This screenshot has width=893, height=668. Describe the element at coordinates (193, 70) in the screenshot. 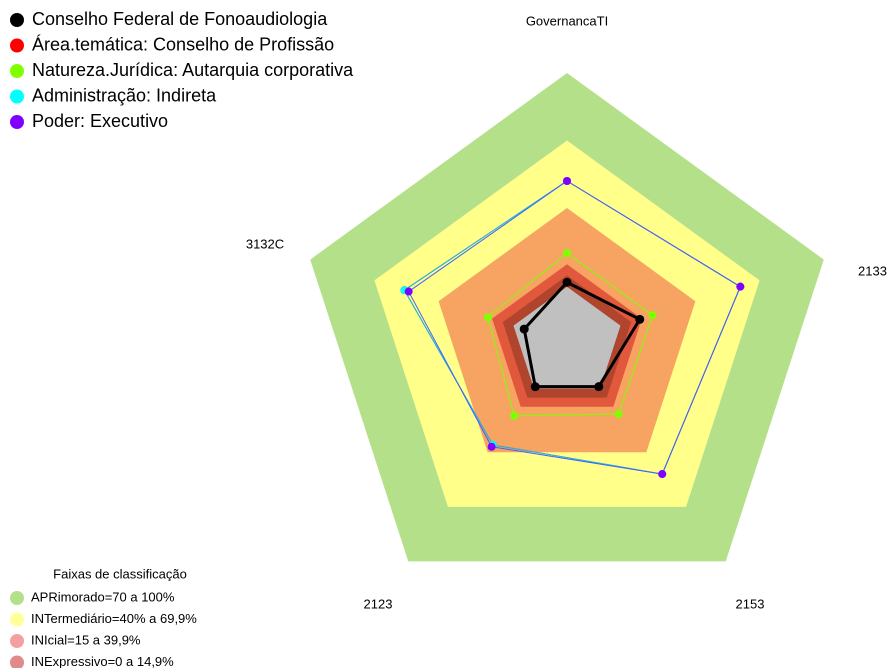

I see `legend-label: Natureza.Jurídica: Autarquia corporativa` at that location.